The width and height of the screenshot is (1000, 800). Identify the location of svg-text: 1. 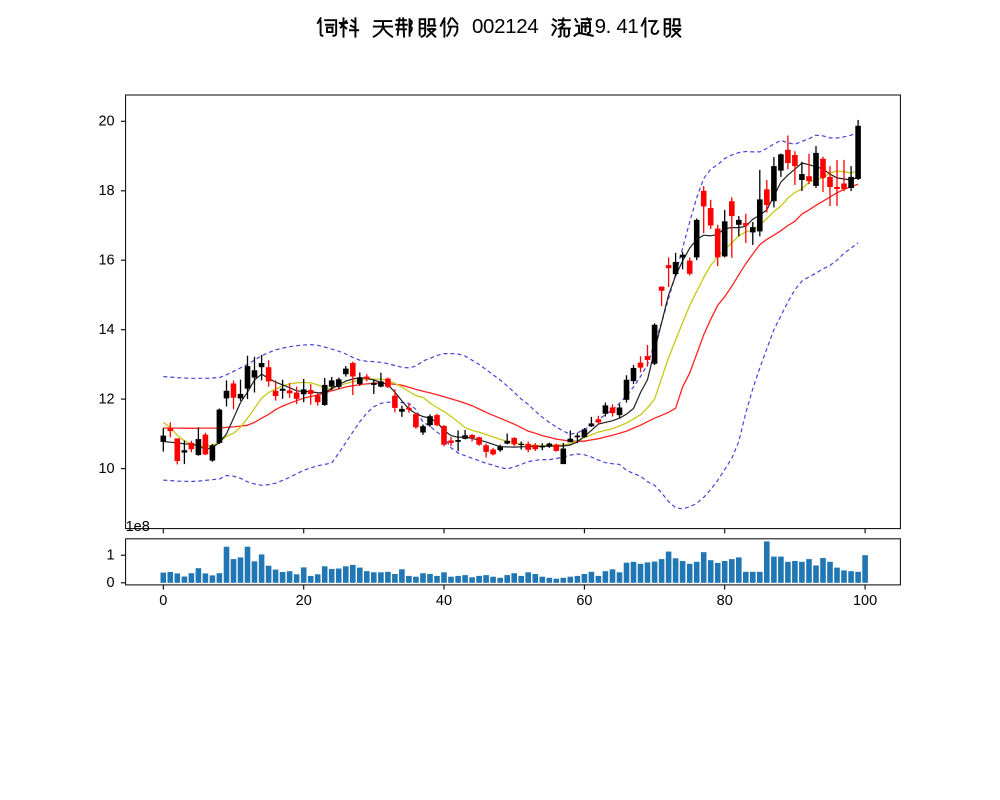
(111, 555).